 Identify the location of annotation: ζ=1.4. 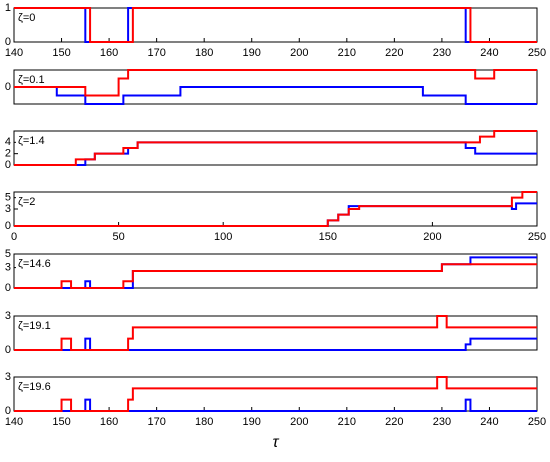
(31, 141).